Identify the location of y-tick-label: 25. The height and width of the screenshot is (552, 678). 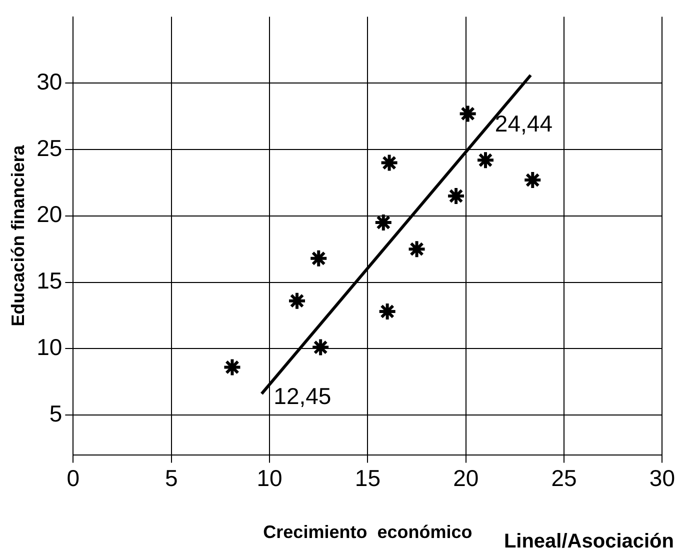
(49, 147).